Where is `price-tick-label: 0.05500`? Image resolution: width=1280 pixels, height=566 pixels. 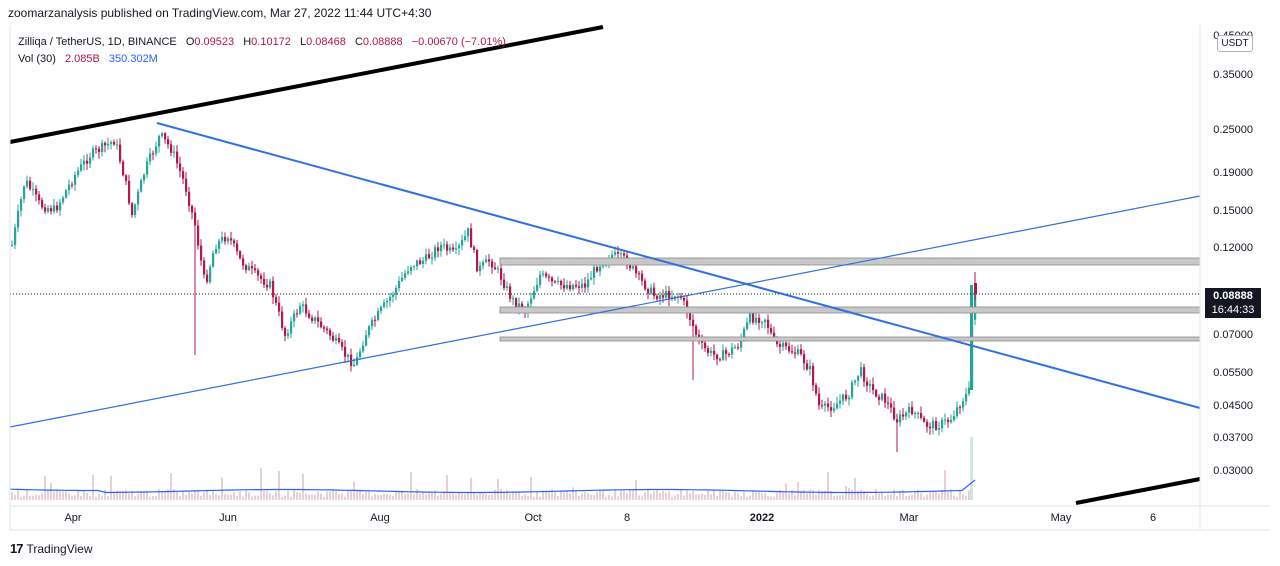
price-tick-label: 0.05500 is located at coordinates (1233, 373).